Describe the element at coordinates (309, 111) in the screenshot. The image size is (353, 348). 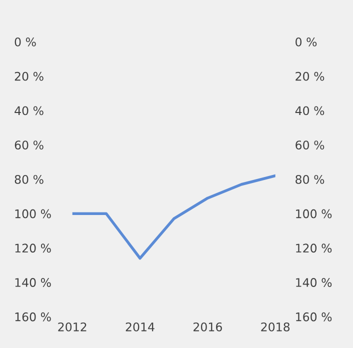
I see `y2-tick-label: 40 %` at that location.